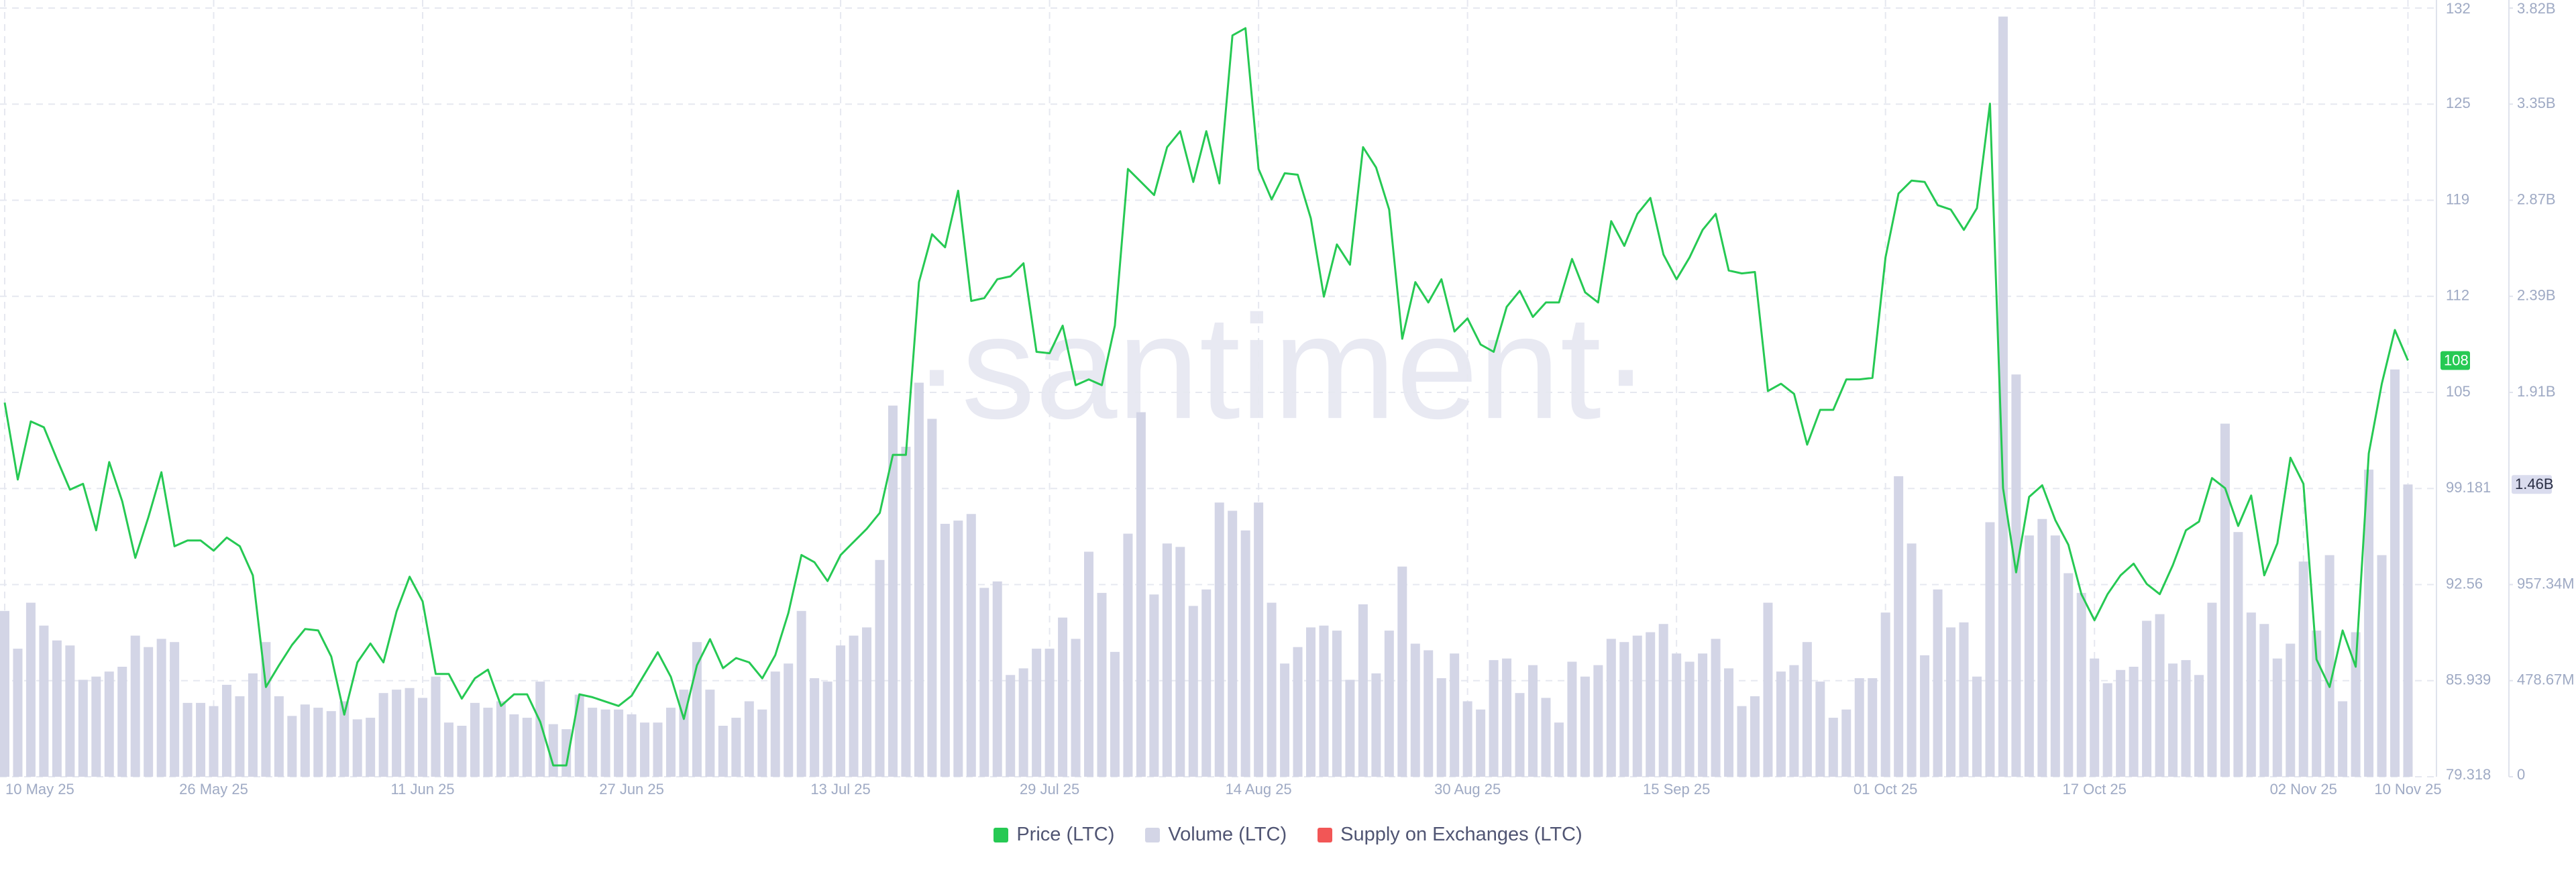  What do you see at coordinates (2464, 583) in the screenshot?
I see `y-tick-label: 92.56` at bounding box center [2464, 583].